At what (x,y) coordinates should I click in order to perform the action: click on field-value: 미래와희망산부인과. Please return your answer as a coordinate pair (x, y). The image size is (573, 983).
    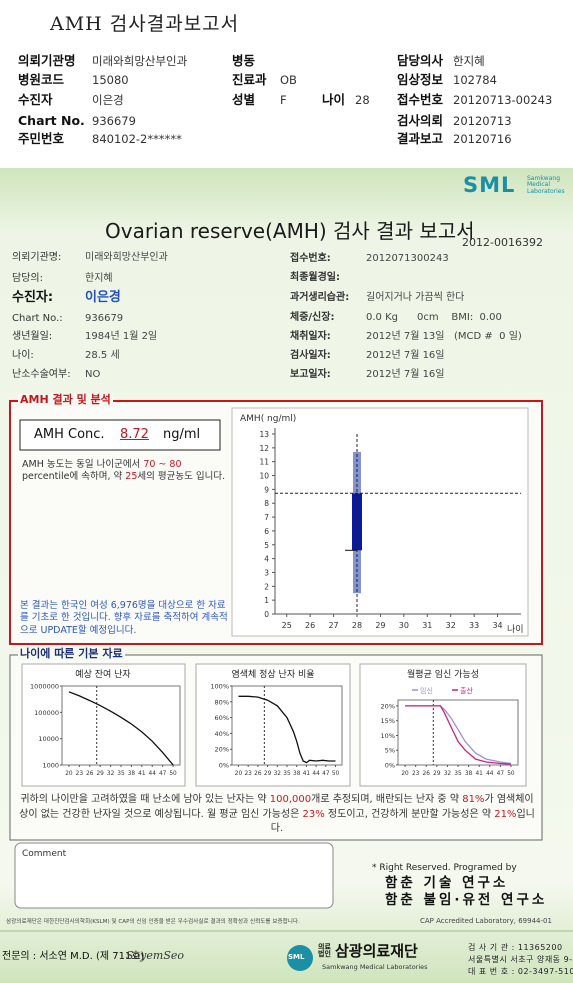
    Looking at the image, I should click on (140, 61).